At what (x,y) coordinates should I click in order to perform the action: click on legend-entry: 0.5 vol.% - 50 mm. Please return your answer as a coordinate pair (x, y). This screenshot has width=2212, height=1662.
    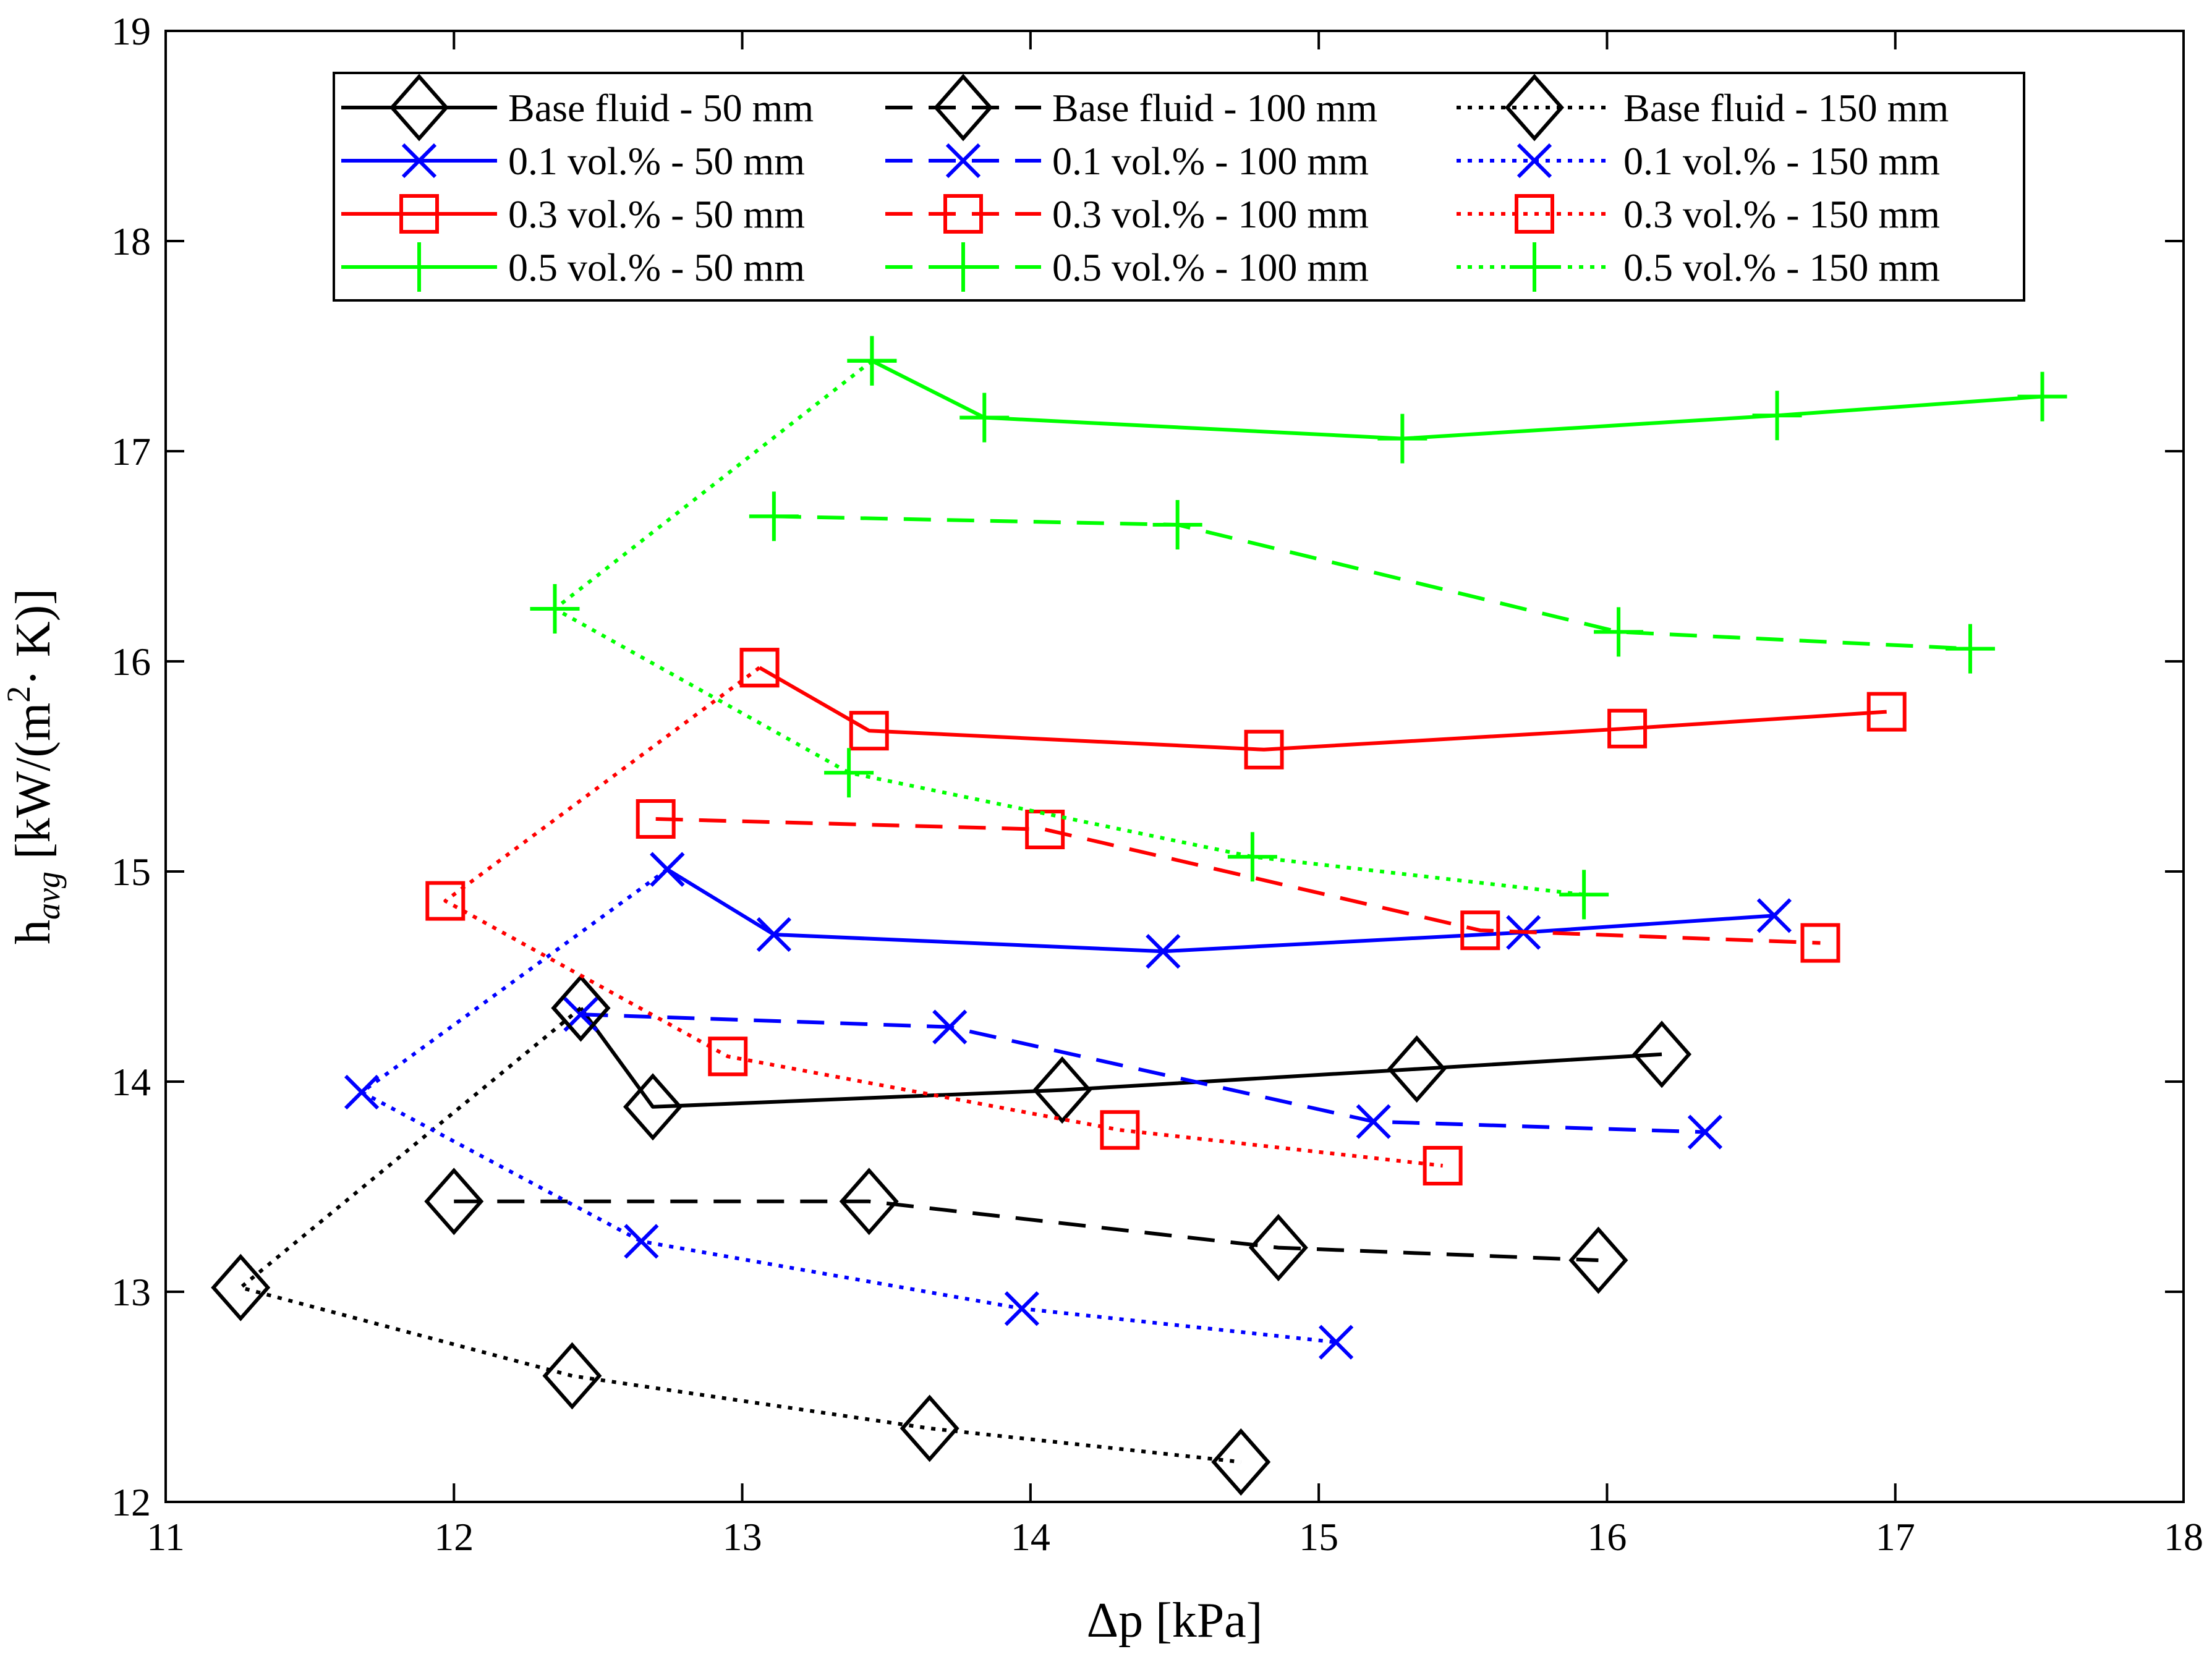
    Looking at the image, I should click on (573, 267).